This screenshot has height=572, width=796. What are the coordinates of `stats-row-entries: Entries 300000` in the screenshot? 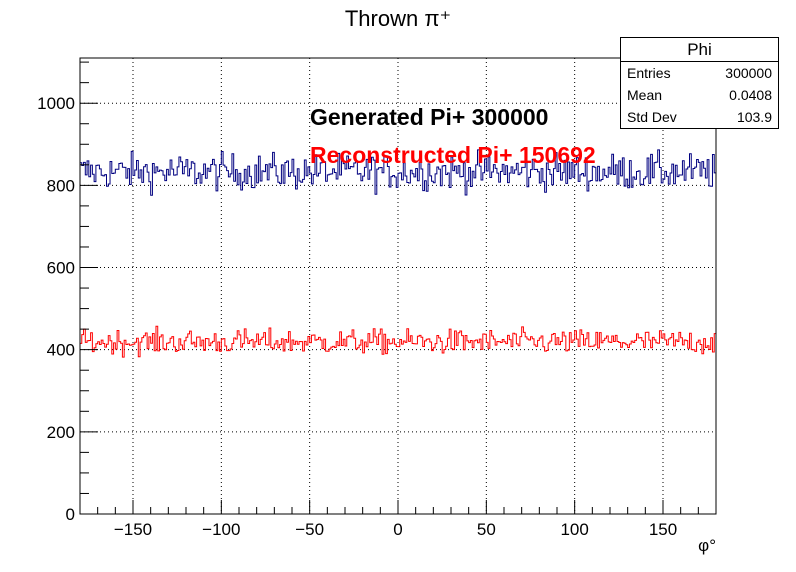 It's located at (699, 73).